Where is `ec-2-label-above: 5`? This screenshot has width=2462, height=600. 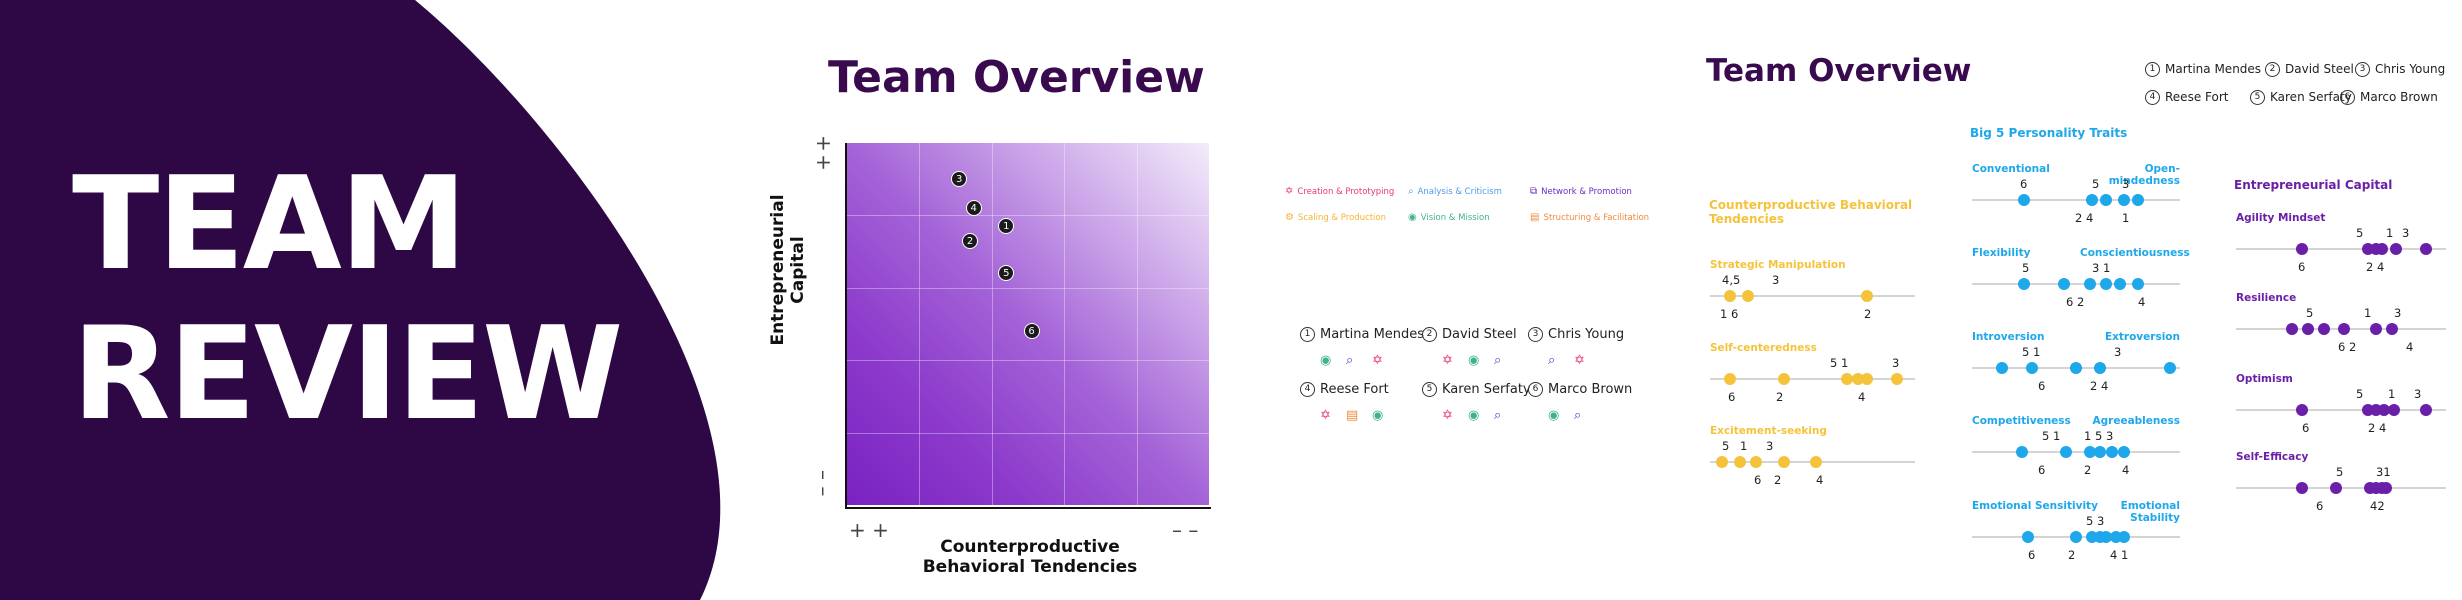 ec-2-label-above: 5 is located at coordinates (2310, 313).